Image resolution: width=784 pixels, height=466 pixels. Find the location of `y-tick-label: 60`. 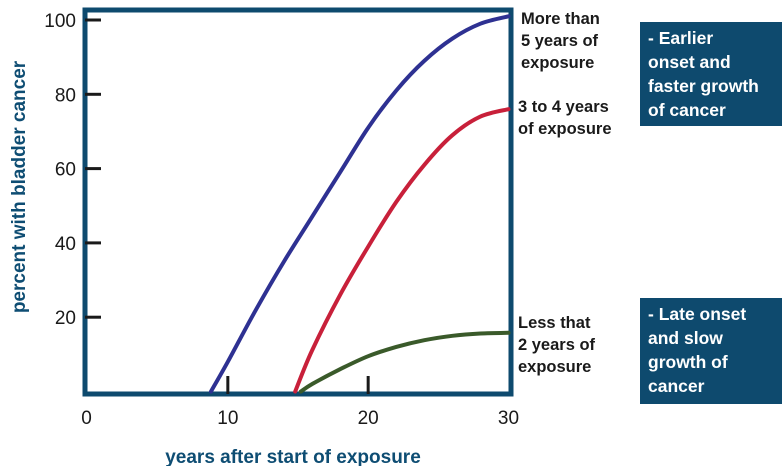

y-tick-label: 60 is located at coordinates (65, 170).